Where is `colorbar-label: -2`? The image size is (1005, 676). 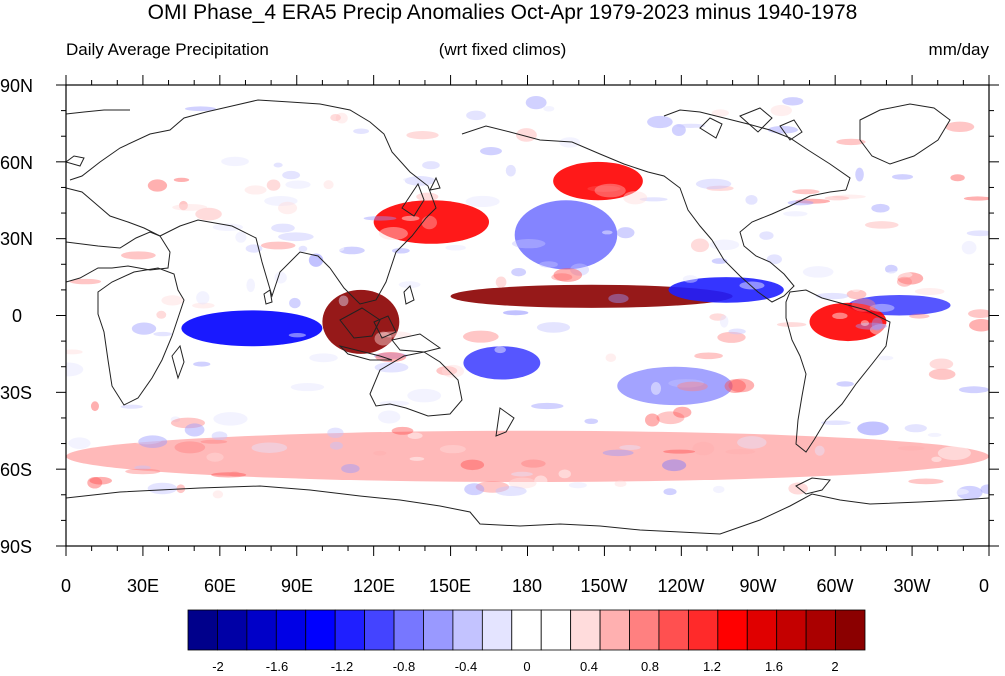 colorbar-label: -2 is located at coordinates (218, 666).